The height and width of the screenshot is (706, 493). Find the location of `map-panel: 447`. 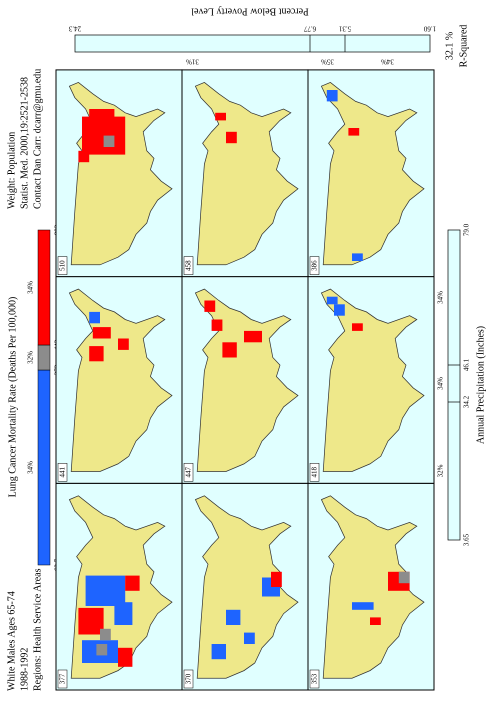

map-panel: 447 is located at coordinates (245, 380).